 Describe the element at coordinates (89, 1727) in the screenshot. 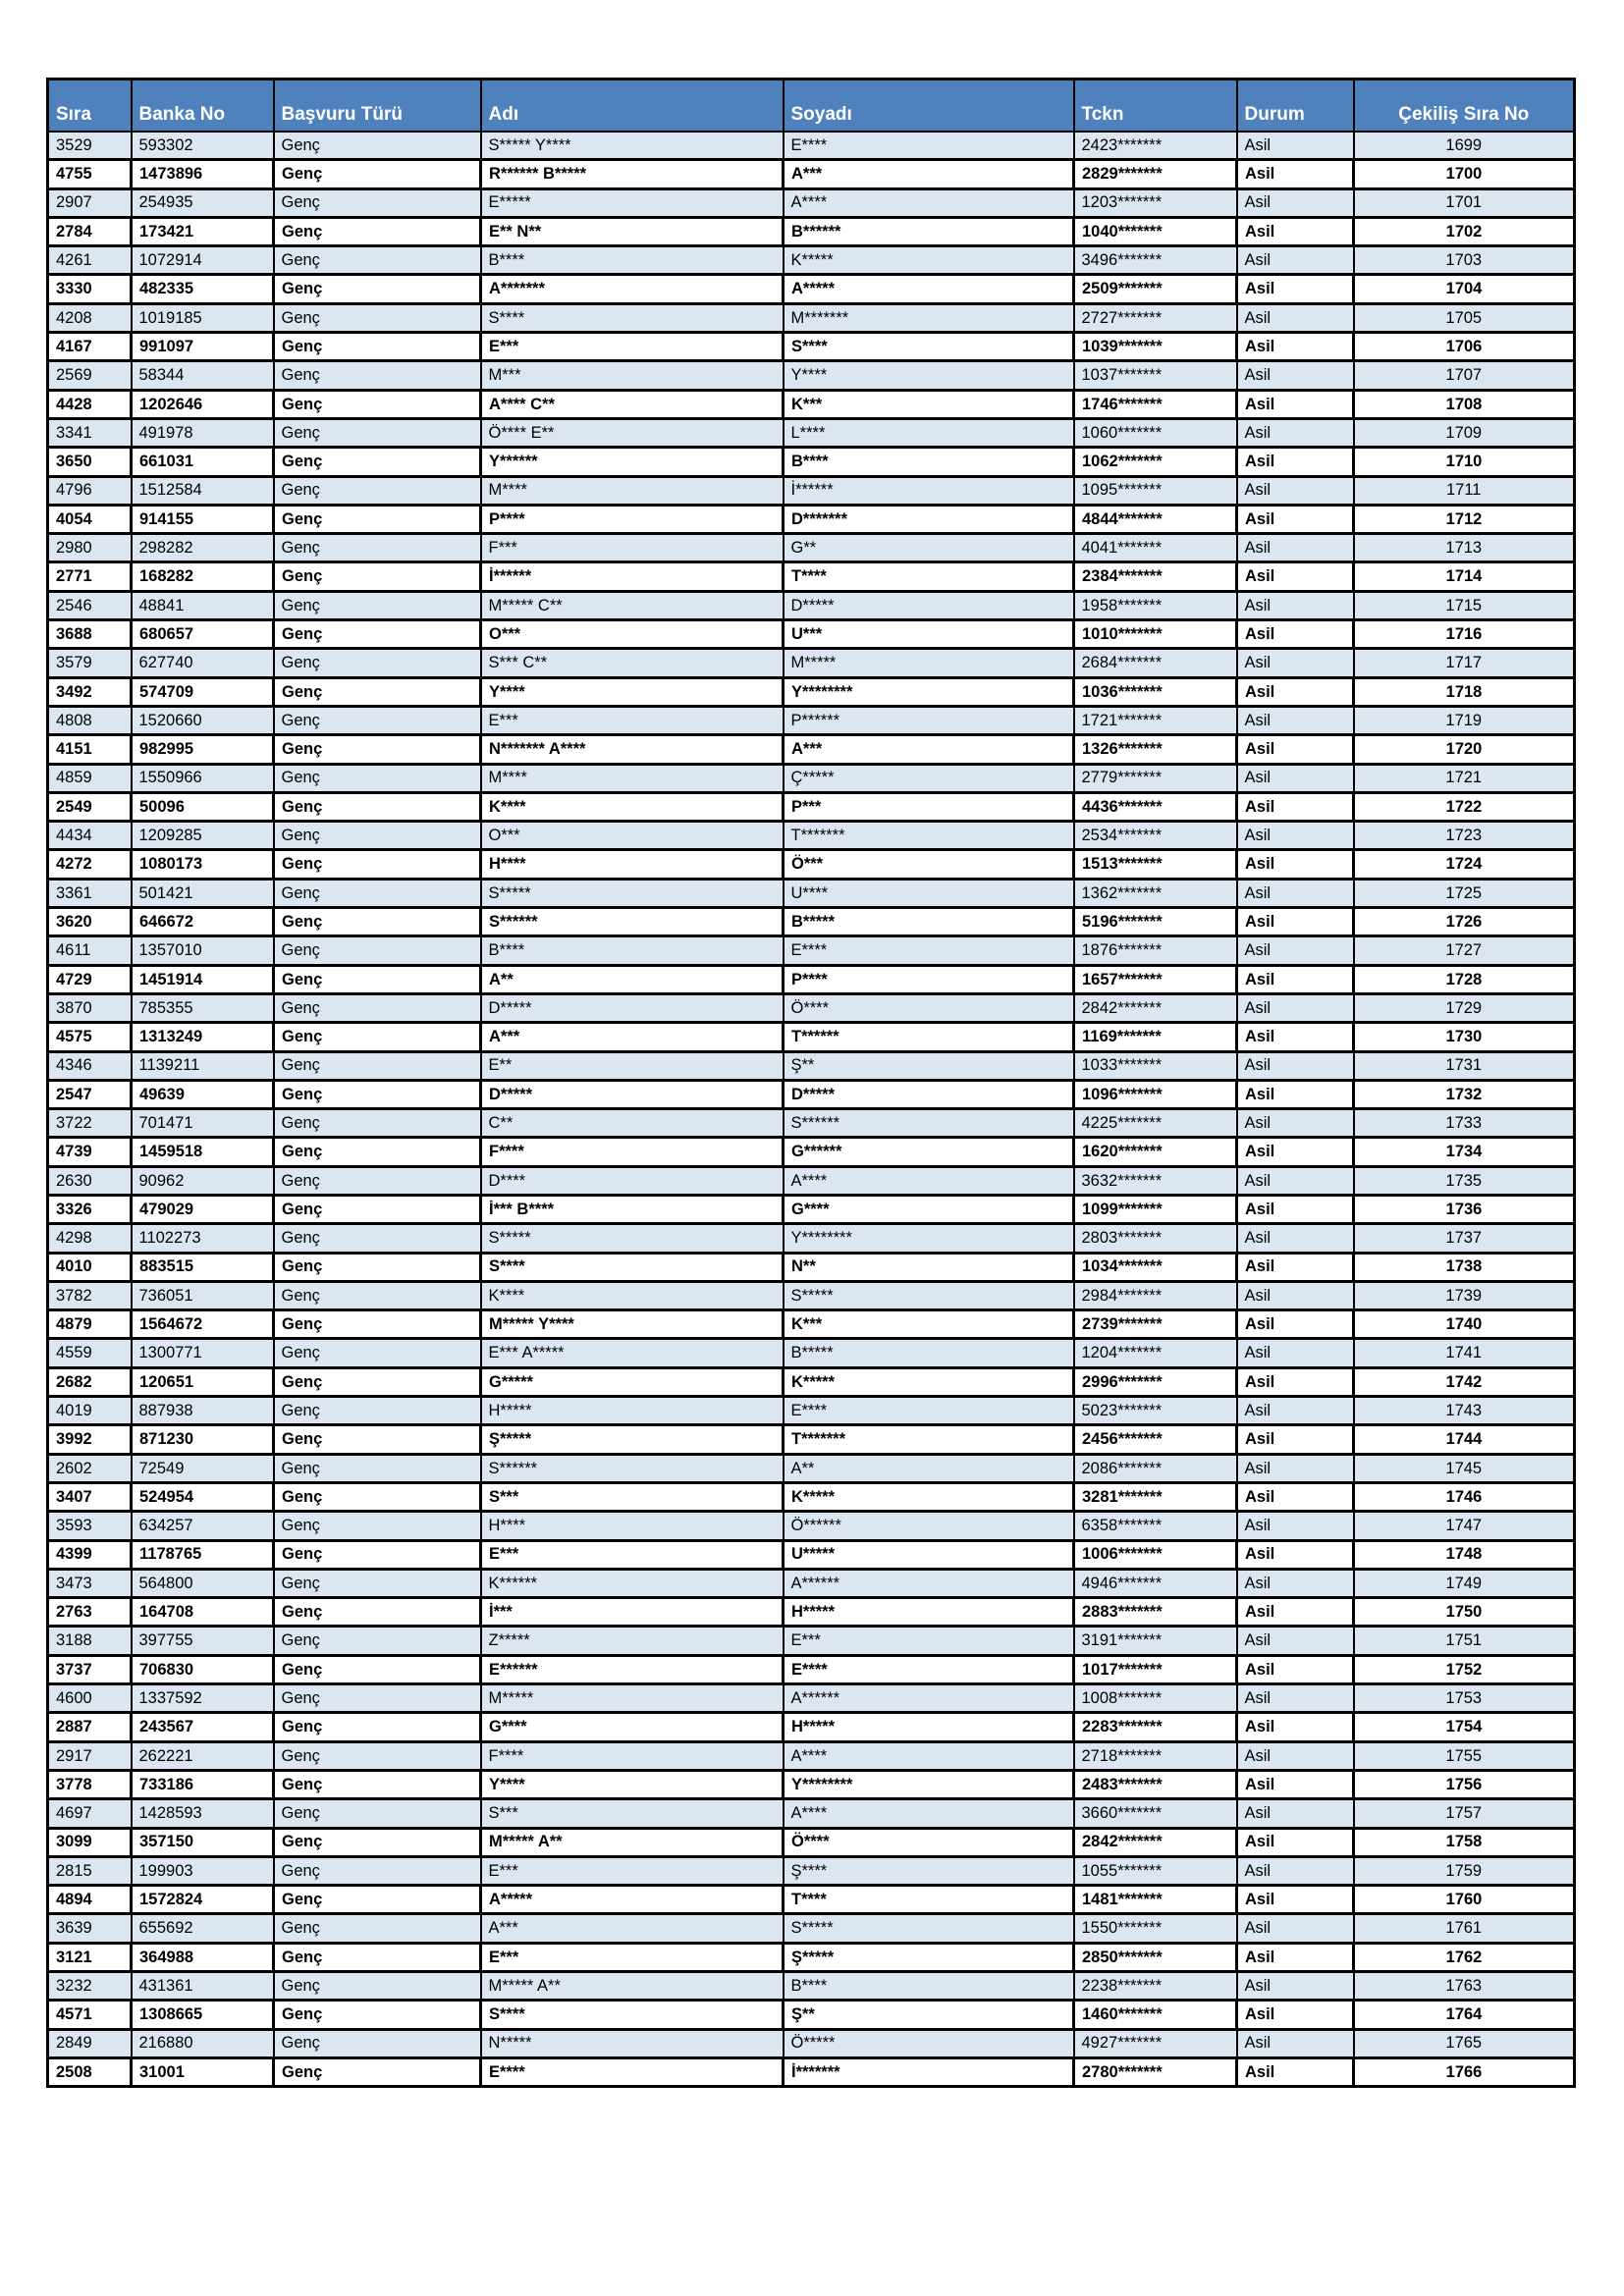

I see `cell-sira: 2887` at that location.